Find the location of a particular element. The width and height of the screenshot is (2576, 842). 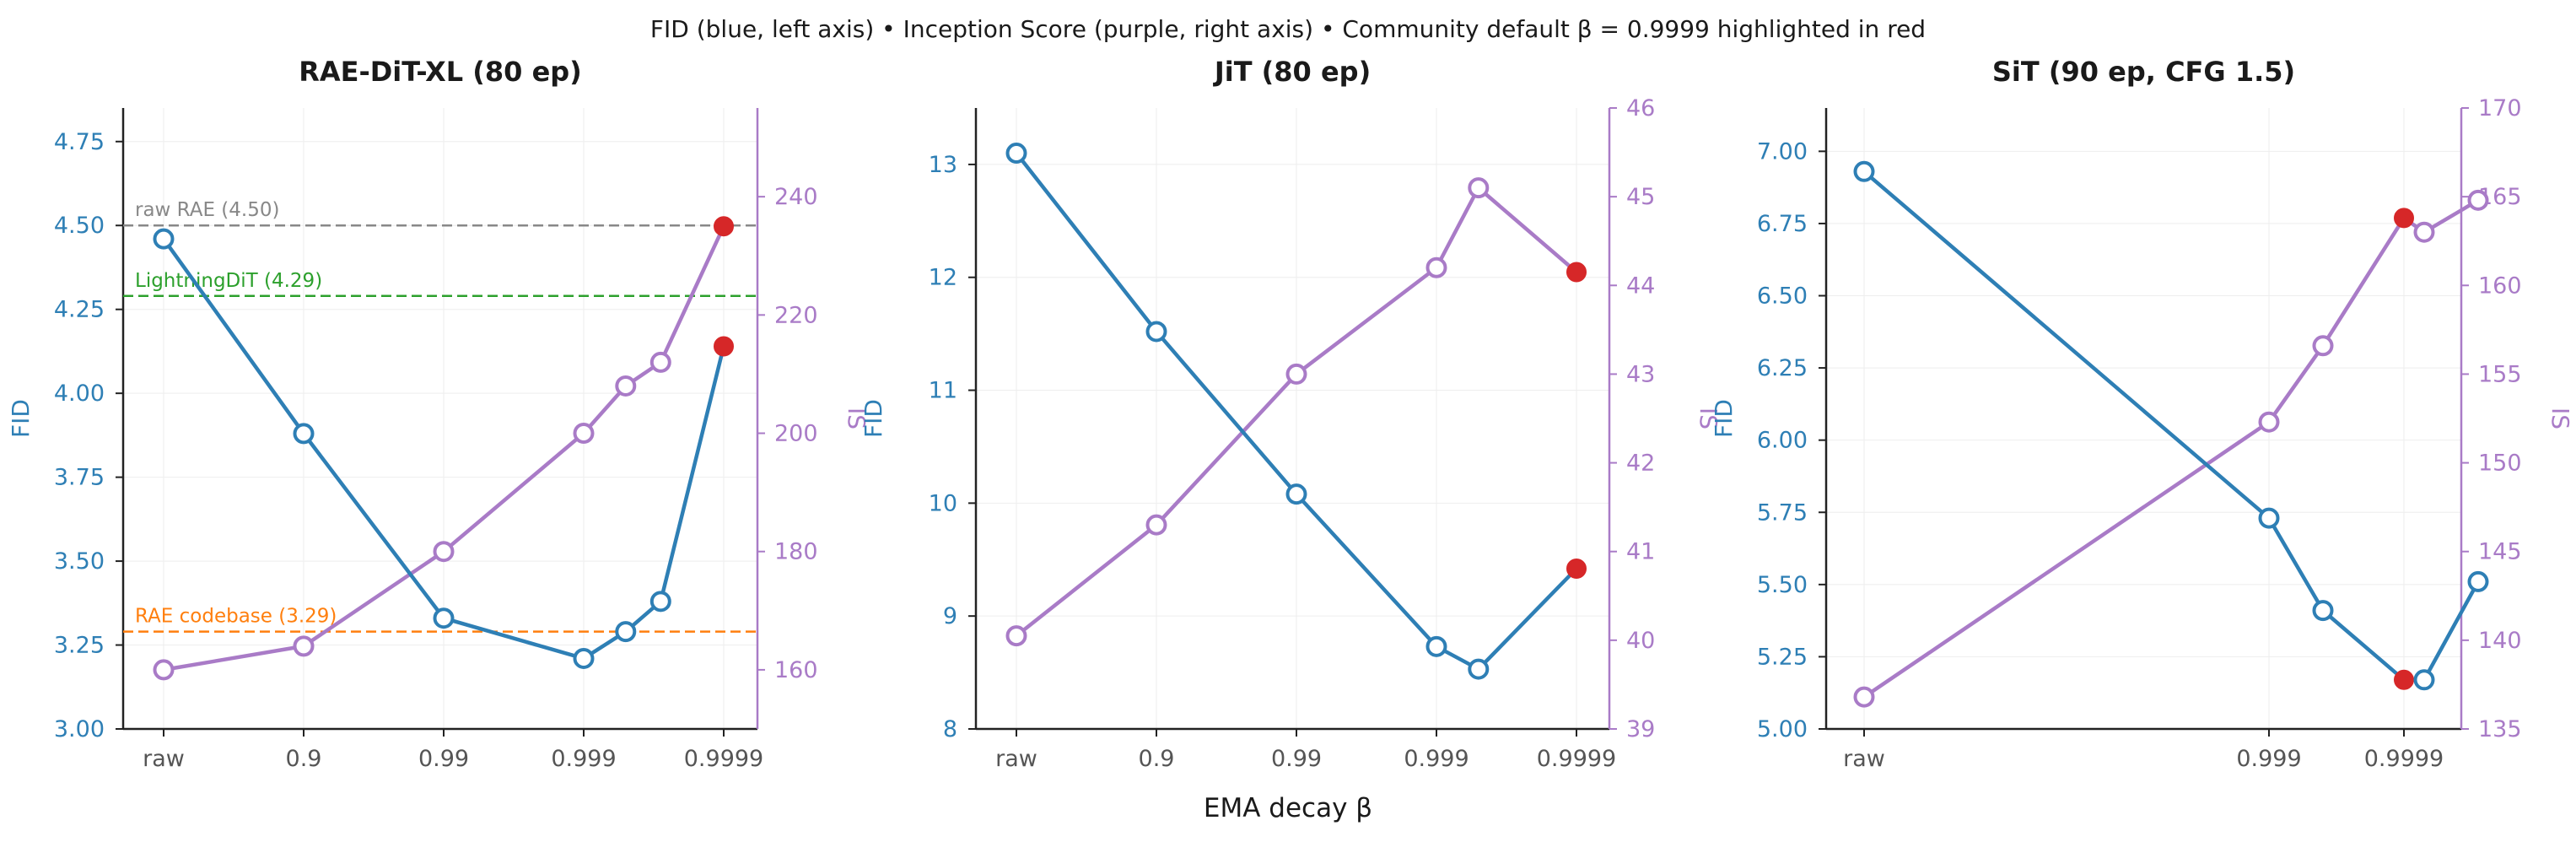

rae-dit-xl-x-tick-label: 0.9 is located at coordinates (304, 759).